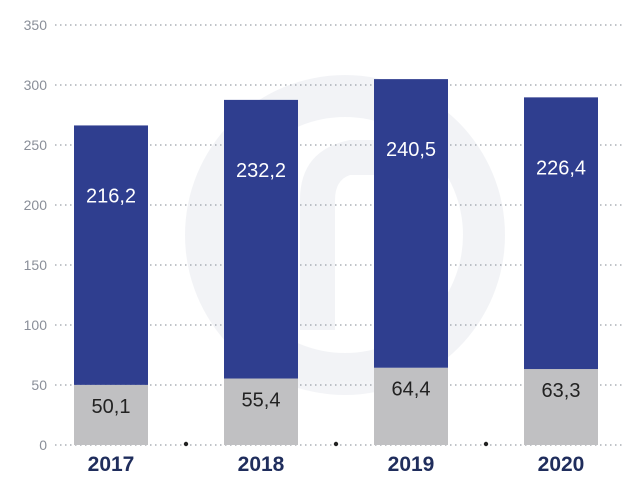 The image size is (633, 482). I want to click on bar-value-label: 240,5, so click(411, 150).